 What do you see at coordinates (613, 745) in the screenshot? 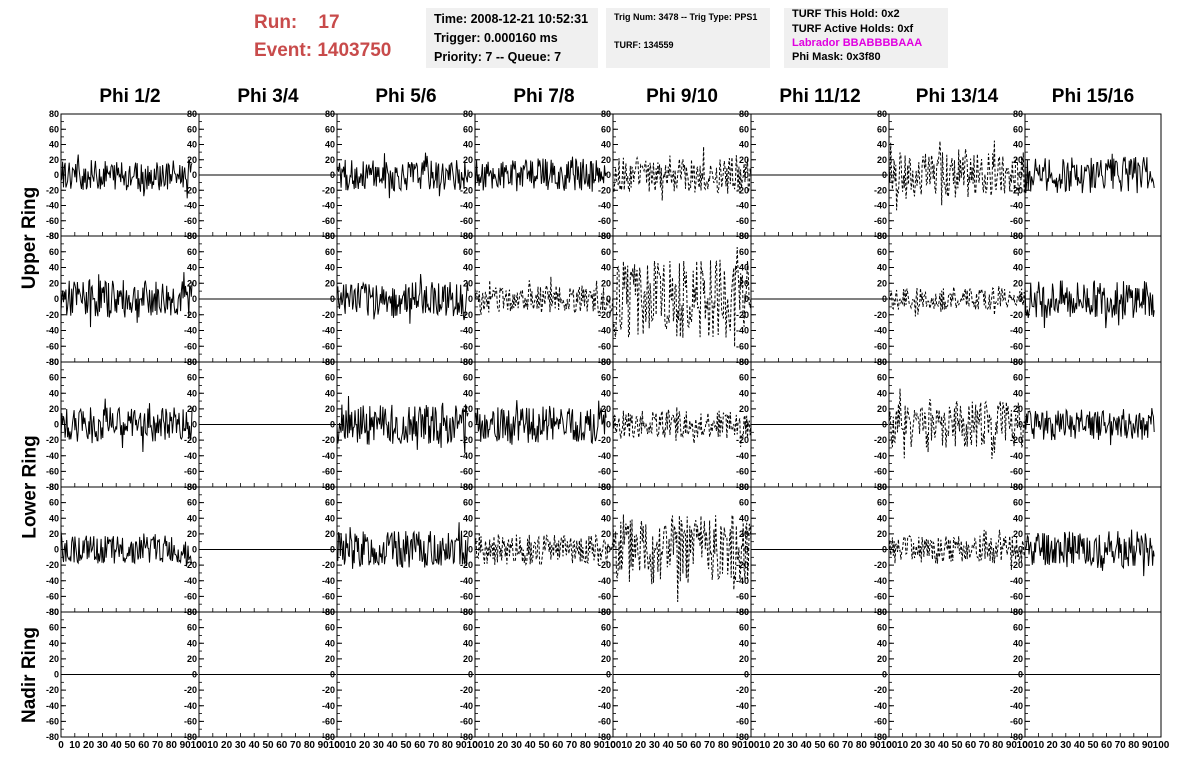
I see `x-tick-label: 100` at bounding box center [613, 745].